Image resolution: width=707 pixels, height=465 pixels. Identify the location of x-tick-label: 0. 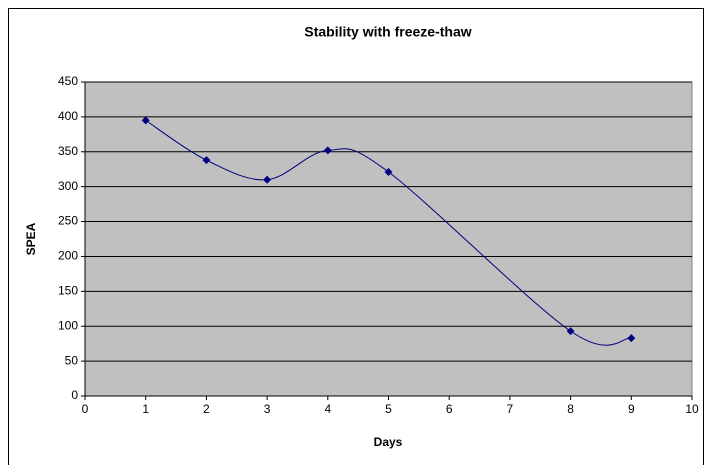
(85, 409).